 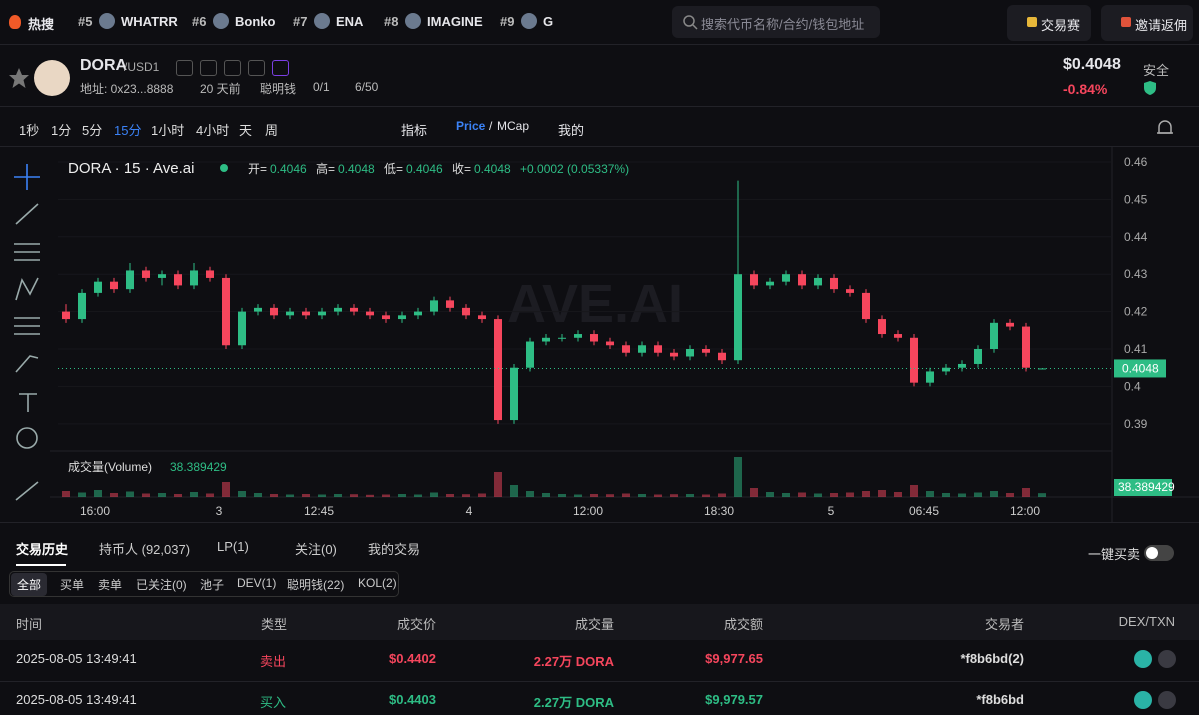 I want to click on tab: LP(1), so click(x=233, y=546).